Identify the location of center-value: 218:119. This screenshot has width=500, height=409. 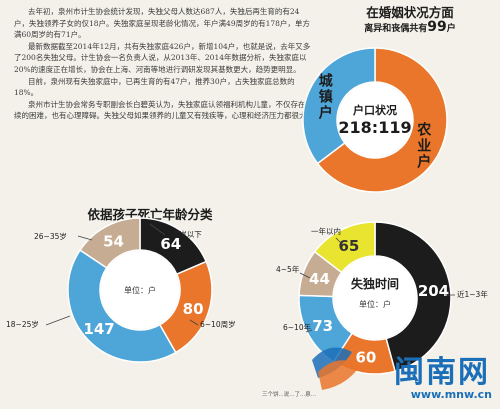
(374, 127).